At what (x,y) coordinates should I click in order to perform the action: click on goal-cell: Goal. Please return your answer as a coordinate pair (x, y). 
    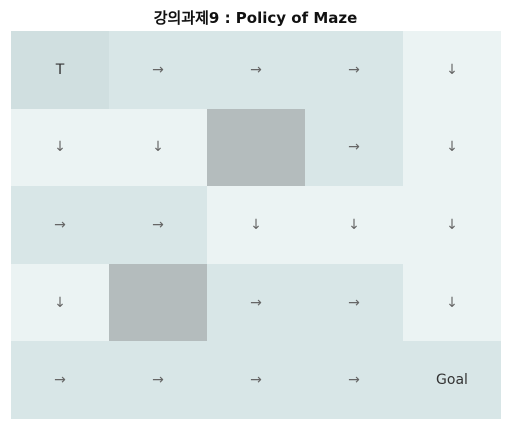
    Looking at the image, I should click on (452, 380).